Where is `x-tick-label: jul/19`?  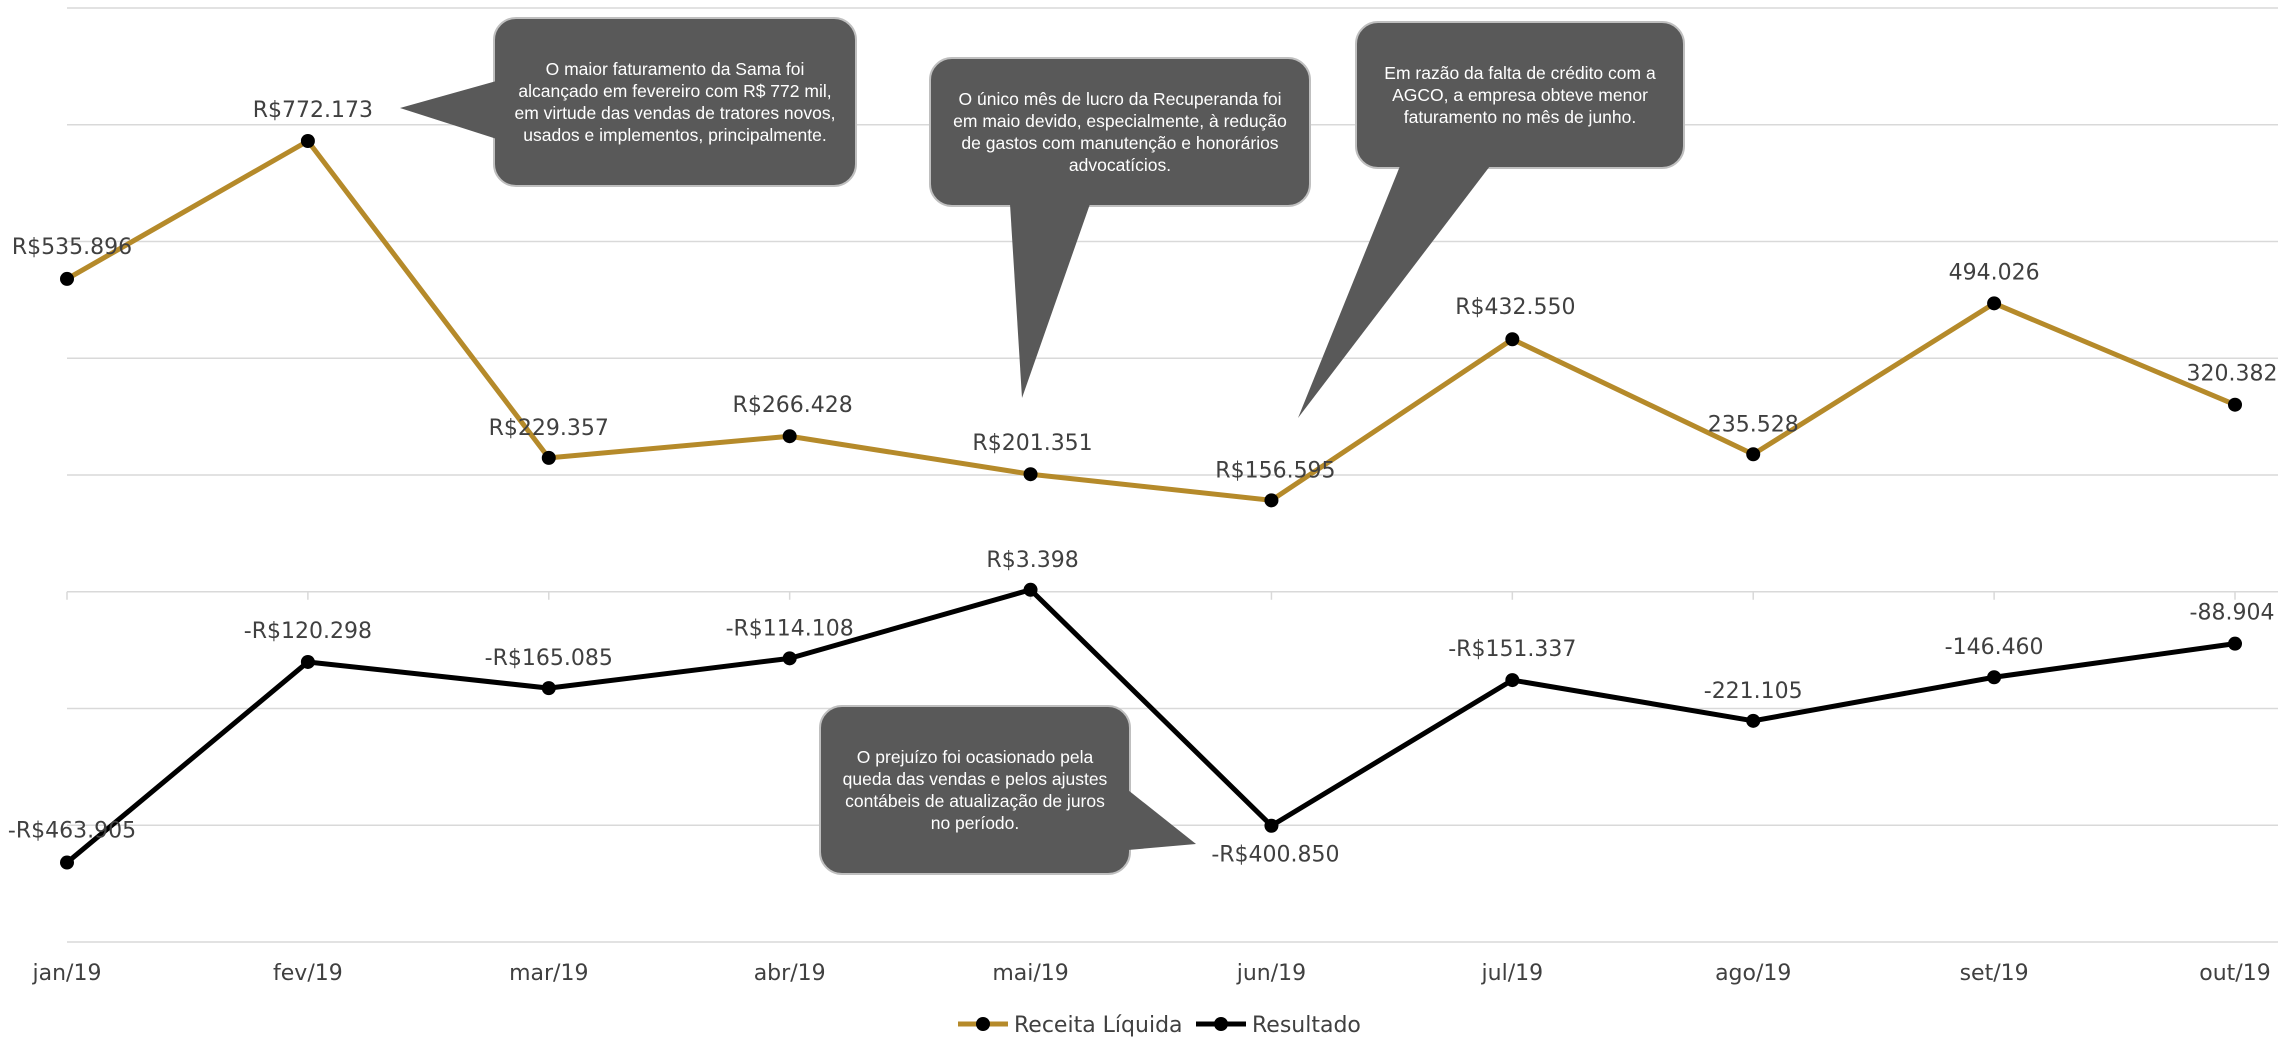 x-tick-label: jul/19 is located at coordinates (1512, 973).